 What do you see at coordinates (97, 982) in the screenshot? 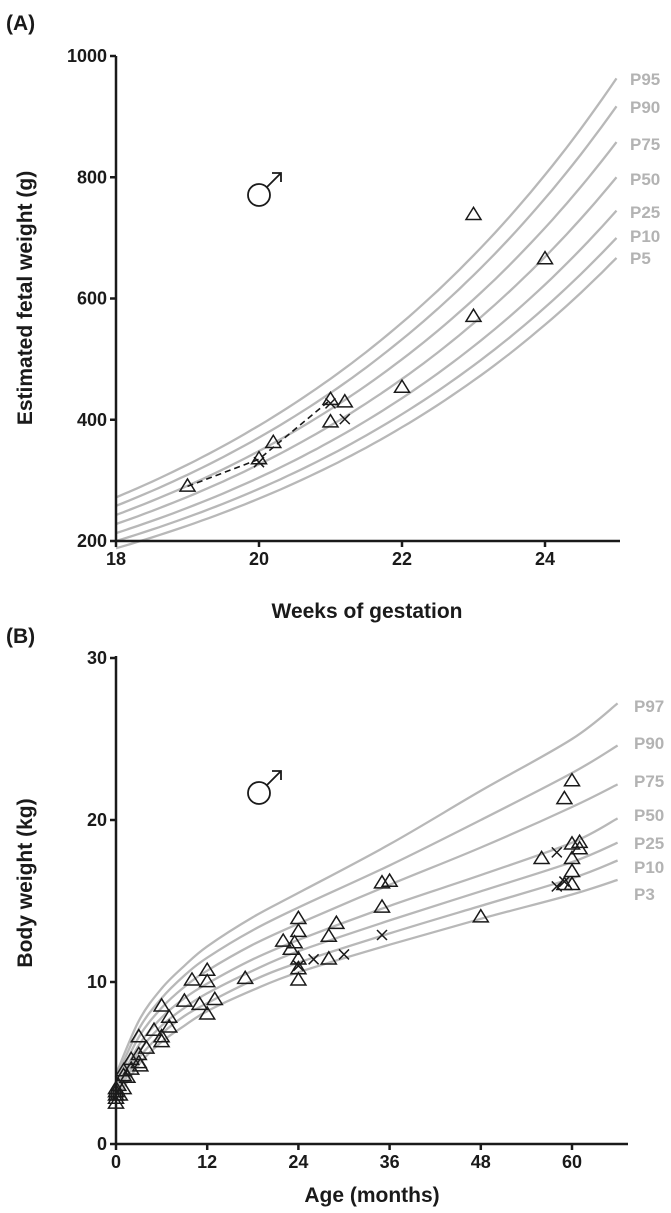
I see `panel-b-y-tick-label: 10` at bounding box center [97, 982].